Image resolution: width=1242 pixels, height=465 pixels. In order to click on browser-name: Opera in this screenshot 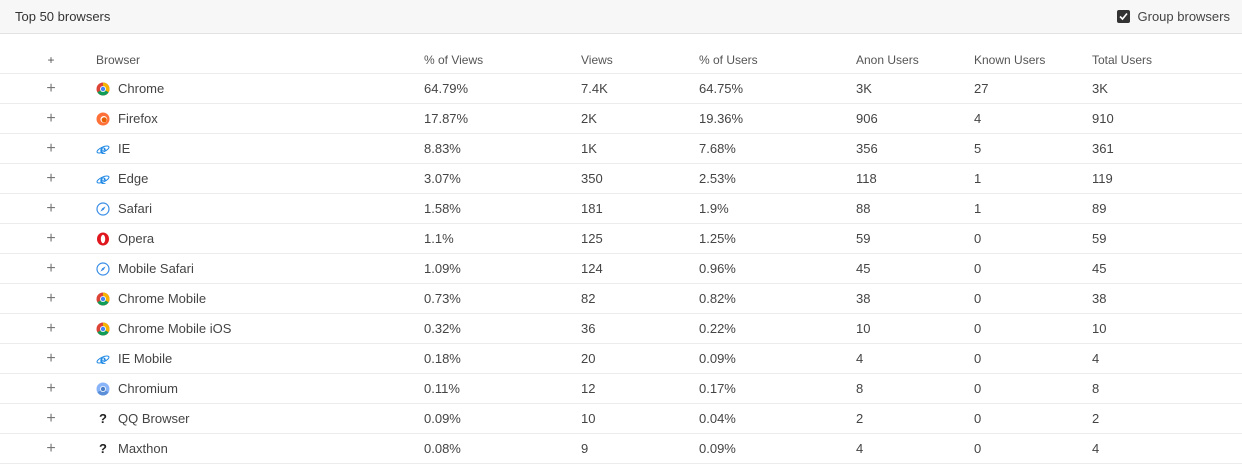, I will do `click(136, 238)`.